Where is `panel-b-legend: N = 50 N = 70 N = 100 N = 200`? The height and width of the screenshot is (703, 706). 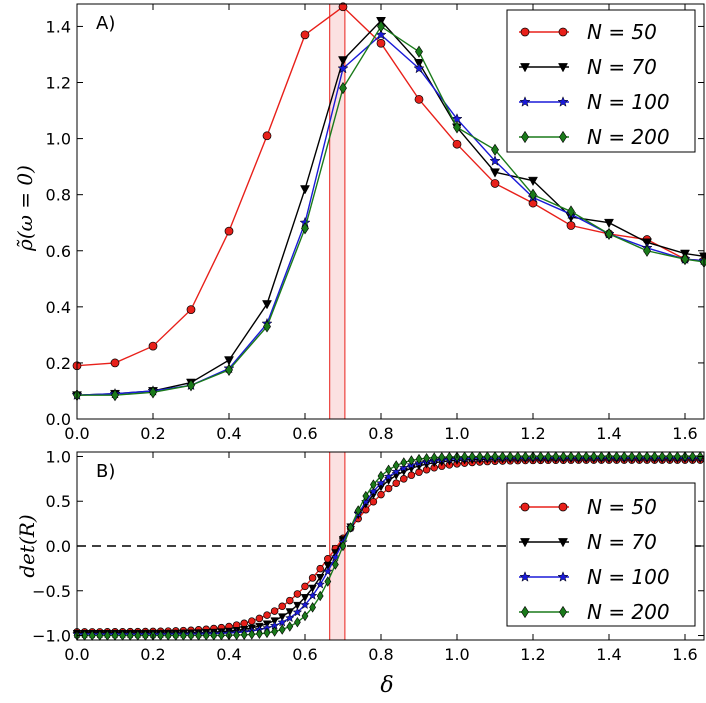 panel-b-legend: N = 50 N = 70 N = 100 N = 200 is located at coordinates (601, 554).